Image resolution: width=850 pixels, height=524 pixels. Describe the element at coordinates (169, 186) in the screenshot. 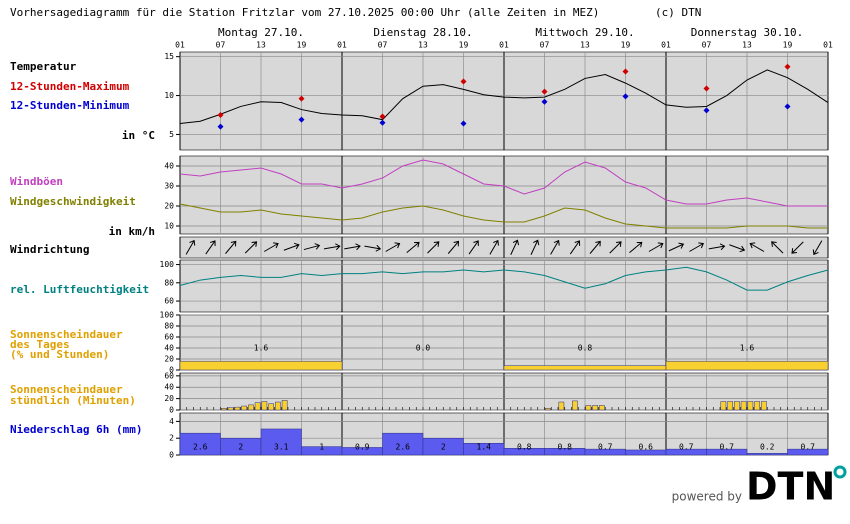

I see `y-tick-label: 30` at that location.